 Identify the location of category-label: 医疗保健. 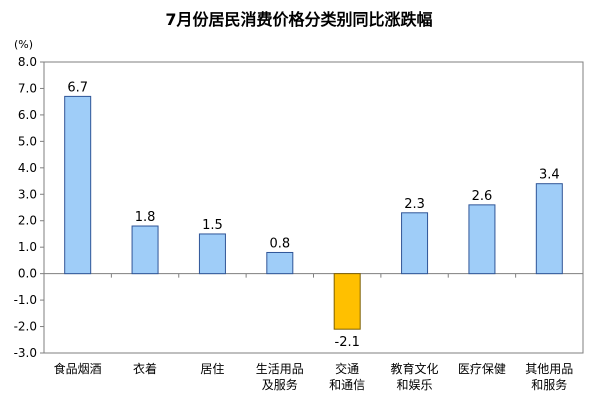
(482, 369).